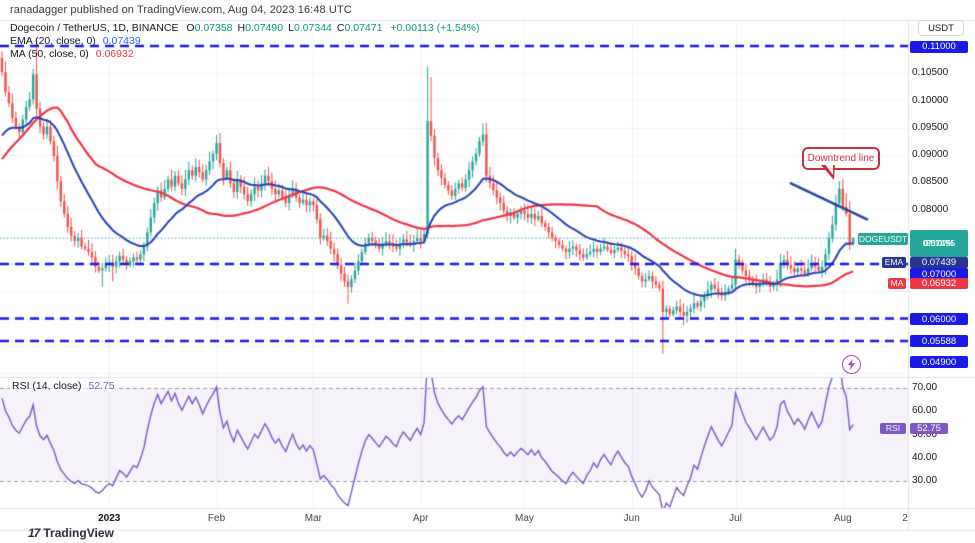 The width and height of the screenshot is (975, 543). I want to click on tradingview-logo-icon: 17, so click(34, 533).